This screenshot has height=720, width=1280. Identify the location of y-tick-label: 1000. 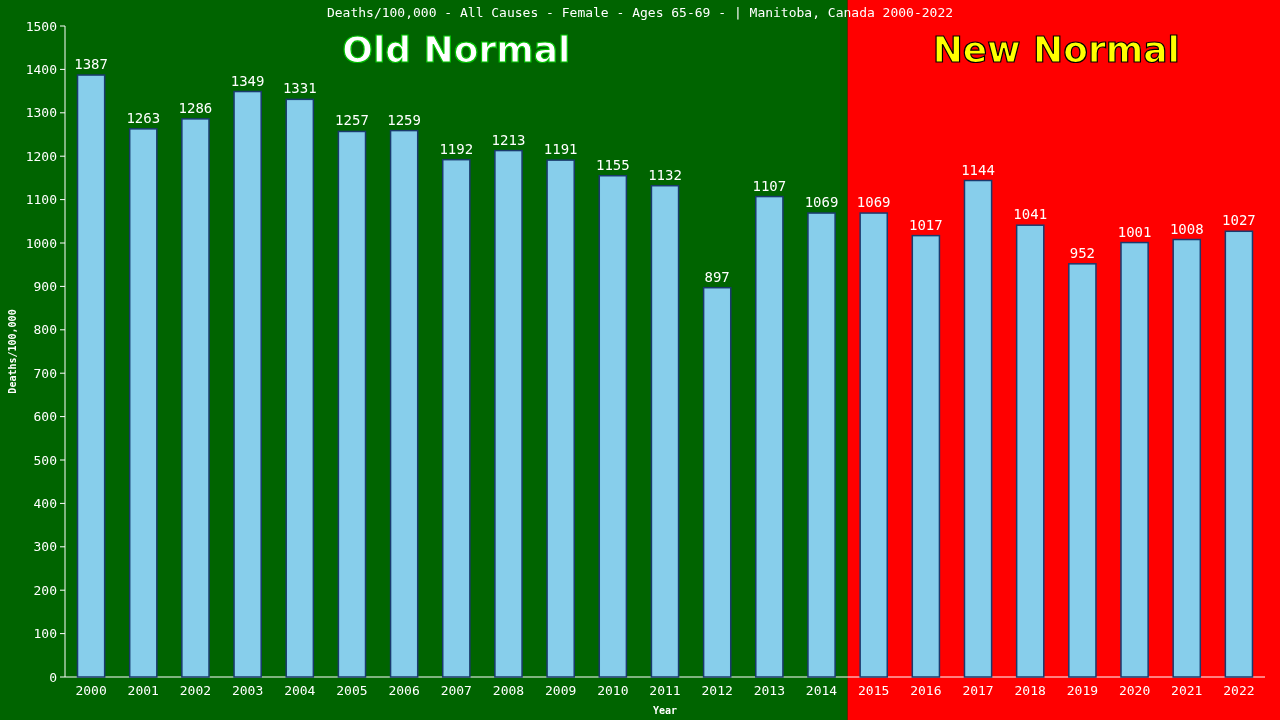
(41, 243).